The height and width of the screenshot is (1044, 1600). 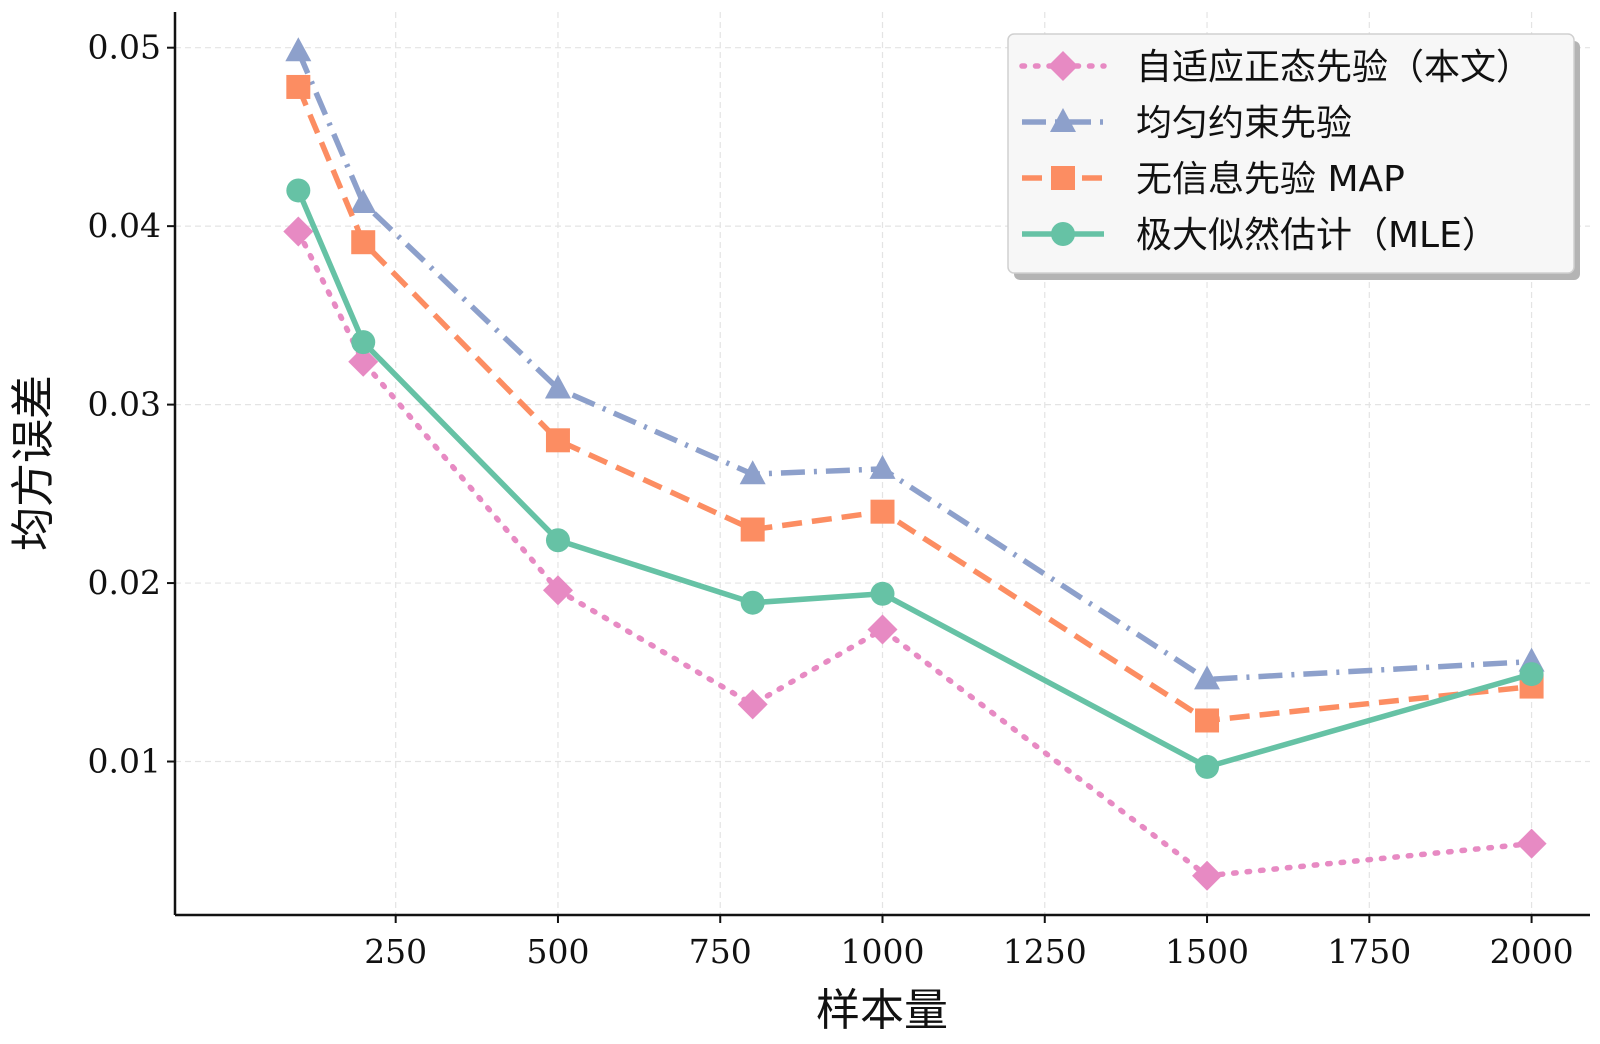 What do you see at coordinates (1045, 951) in the screenshot?
I see `x-tick-label: 1250` at bounding box center [1045, 951].